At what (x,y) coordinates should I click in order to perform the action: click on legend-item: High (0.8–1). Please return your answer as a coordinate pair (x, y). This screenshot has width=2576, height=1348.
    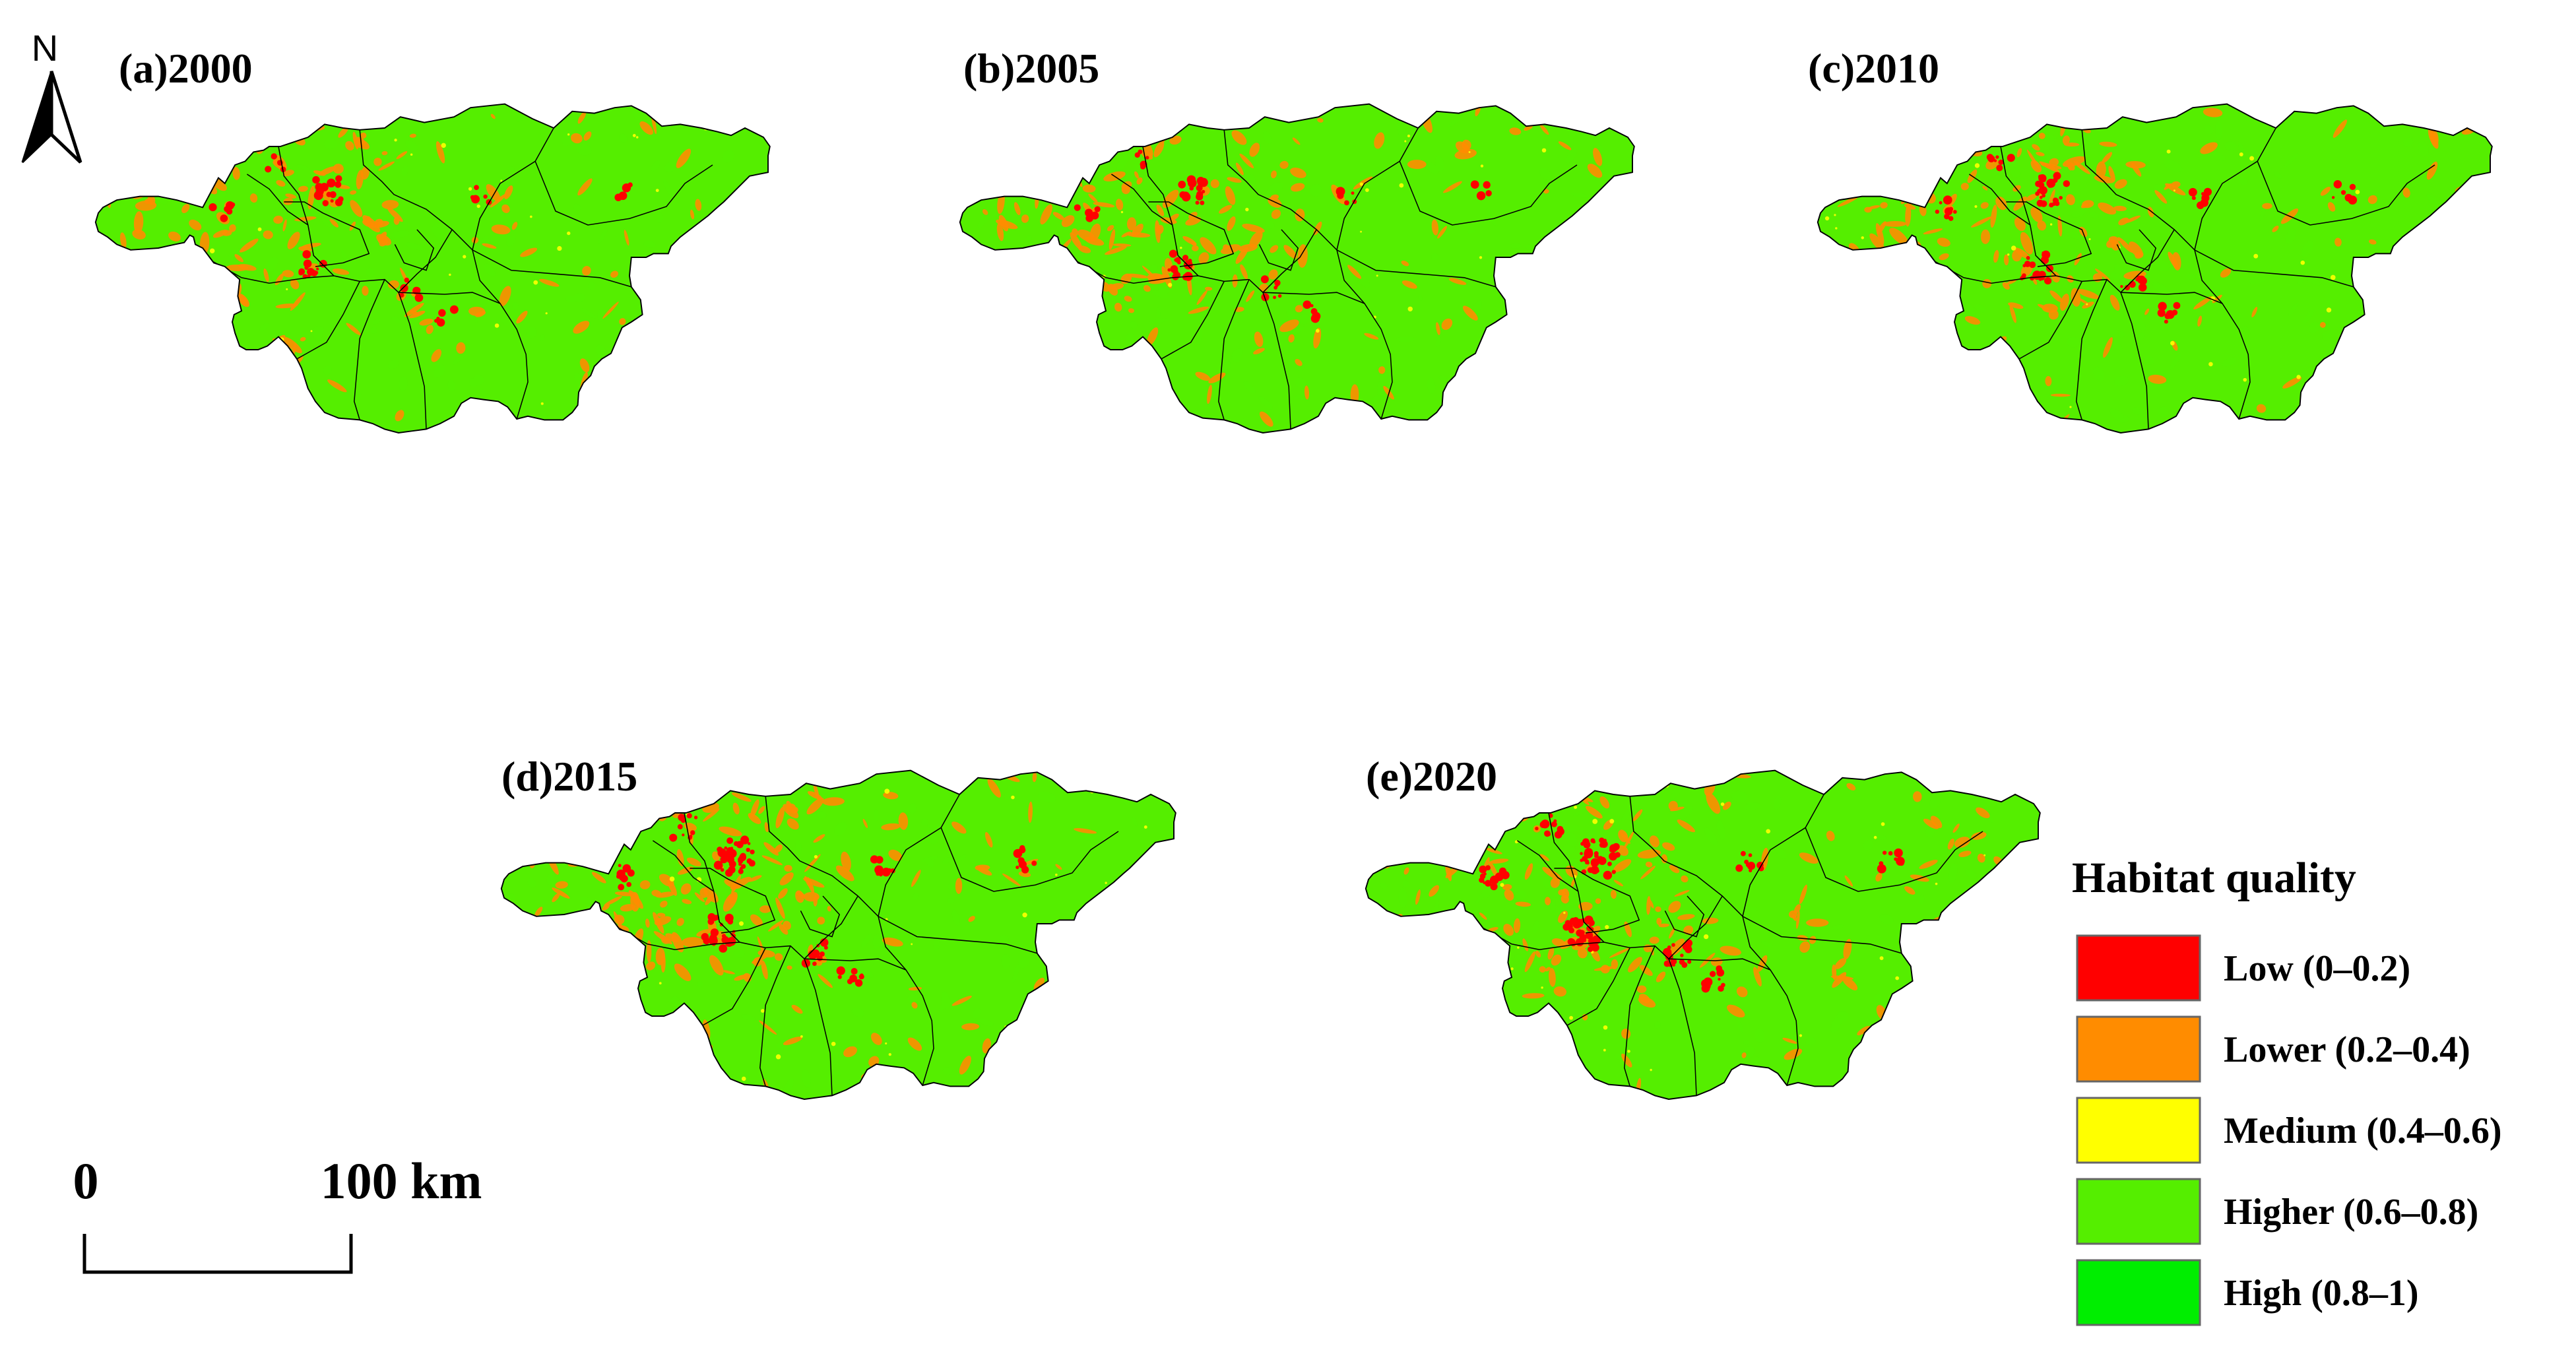
    Looking at the image, I should click on (2247, 1292).